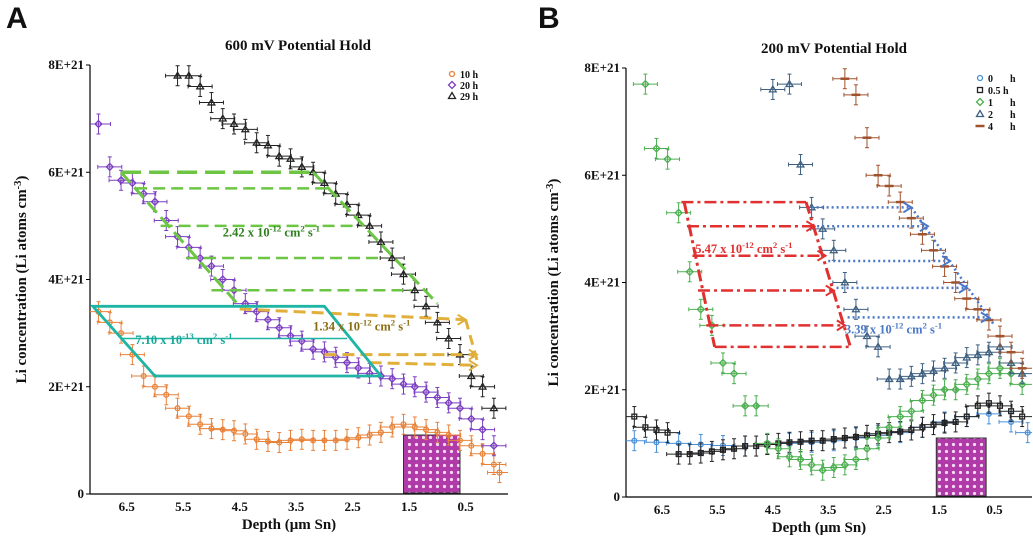 The image size is (1033, 546). I want to click on x-tick-label: 4.5, so click(773, 509).